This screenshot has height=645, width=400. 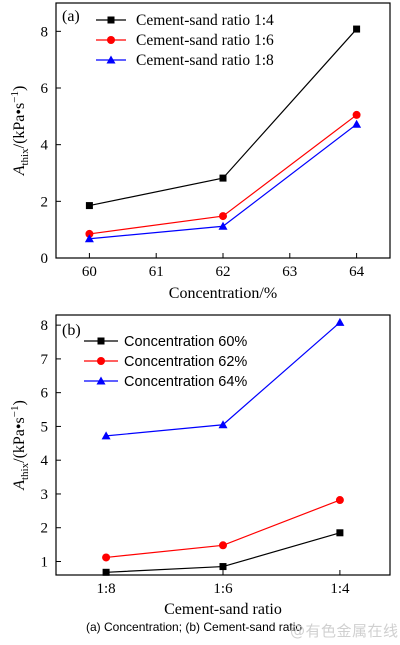 What do you see at coordinates (185, 342) in the screenshot?
I see `panel-b-legend-entry: Concentration 60%` at bounding box center [185, 342].